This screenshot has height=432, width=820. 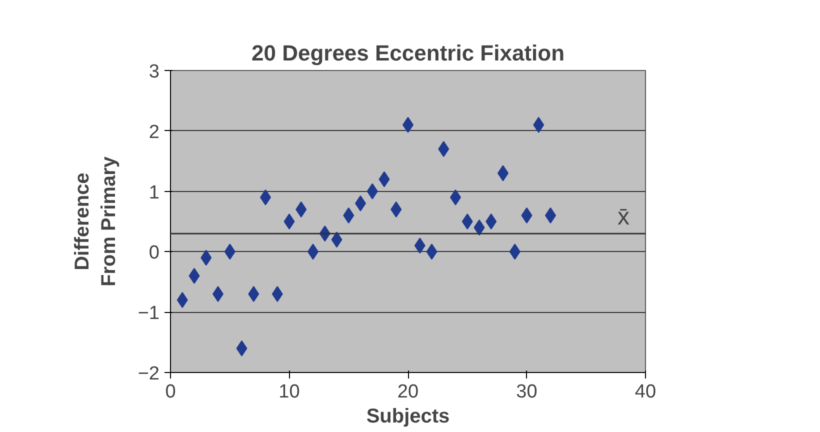 I want to click on y-tick-label: −2, so click(x=149, y=374).